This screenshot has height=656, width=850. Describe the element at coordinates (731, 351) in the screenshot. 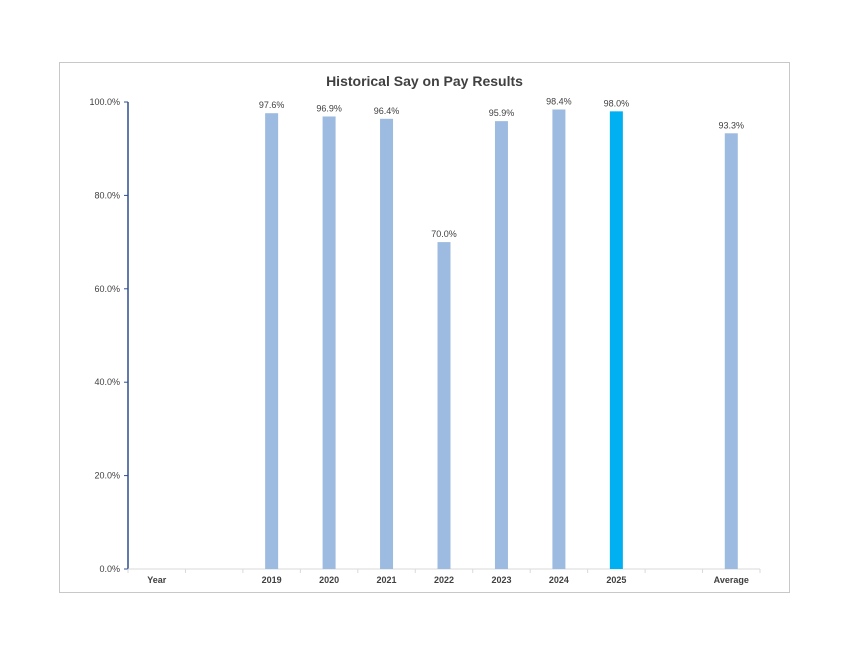

I see `bar-Average` at that location.